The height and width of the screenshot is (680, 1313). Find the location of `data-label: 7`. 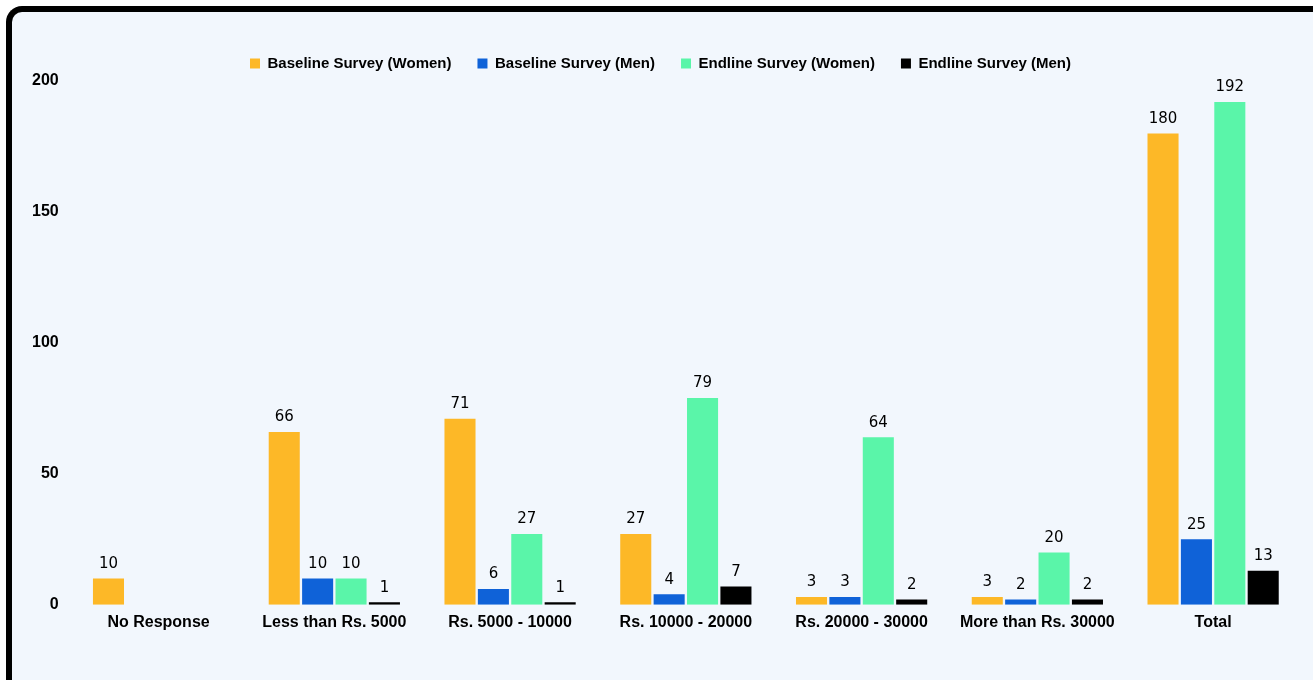

data-label: 7 is located at coordinates (736, 570).